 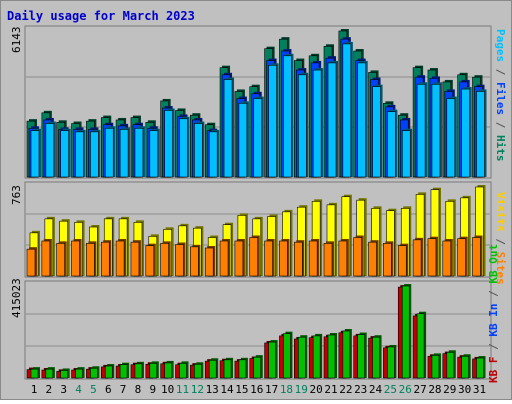 What do you see at coordinates (500, 95) in the screenshot?
I see `pages-files-hits-legend: Pages / Files / Hits` at bounding box center [500, 95].